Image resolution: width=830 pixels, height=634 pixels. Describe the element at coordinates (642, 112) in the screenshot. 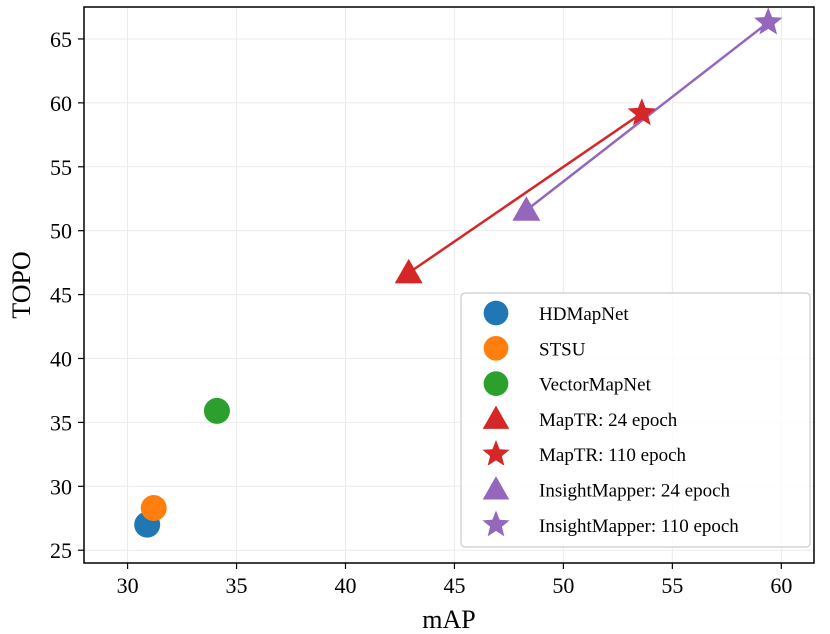

I see `data-point-maptr-110-epoch` at that location.